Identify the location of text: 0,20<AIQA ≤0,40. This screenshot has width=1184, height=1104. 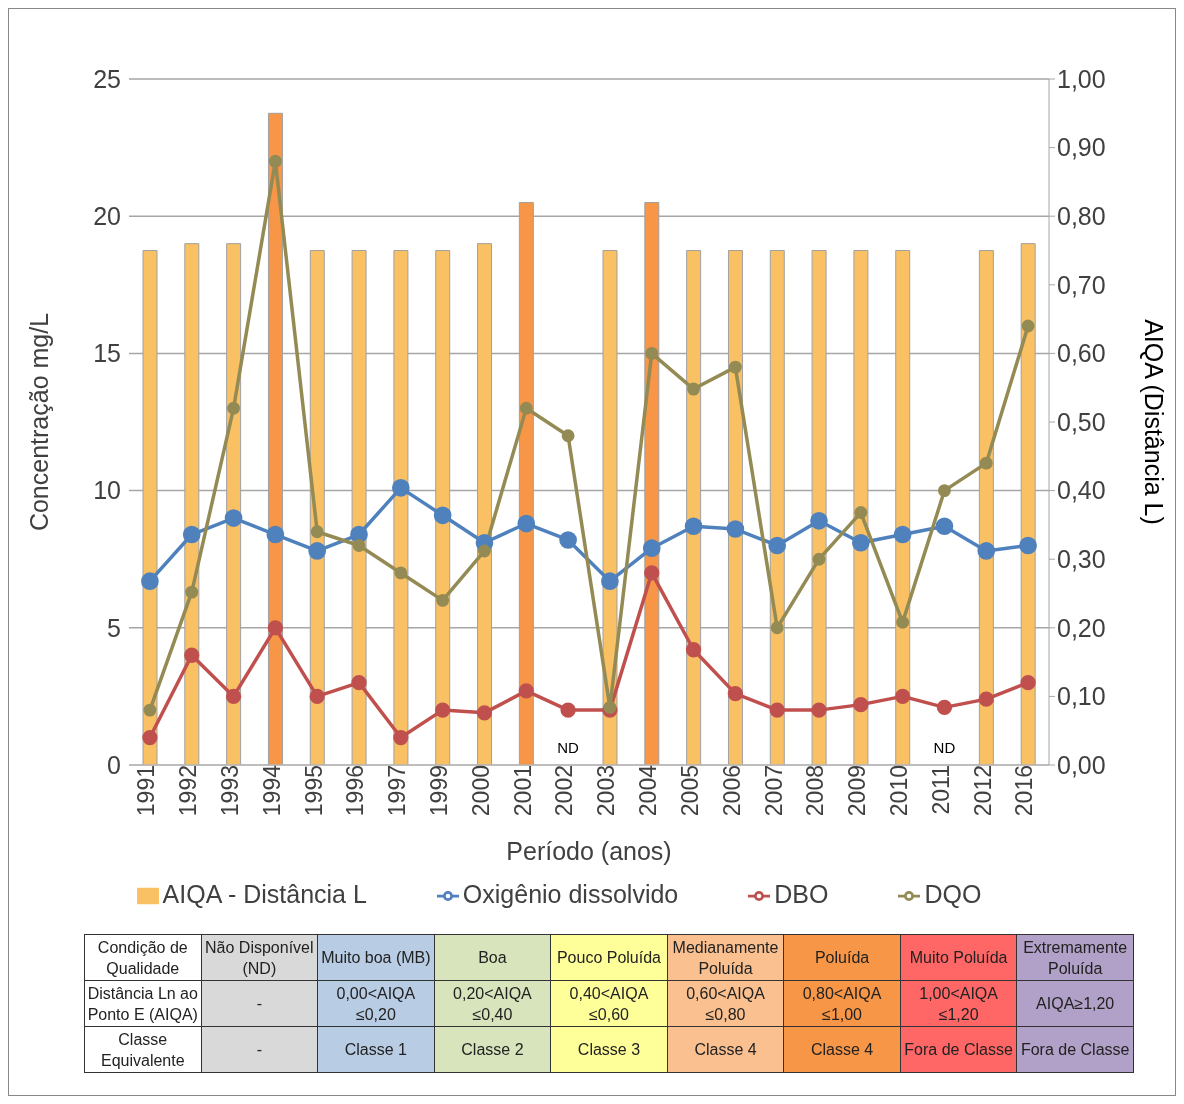
(492, 1003).